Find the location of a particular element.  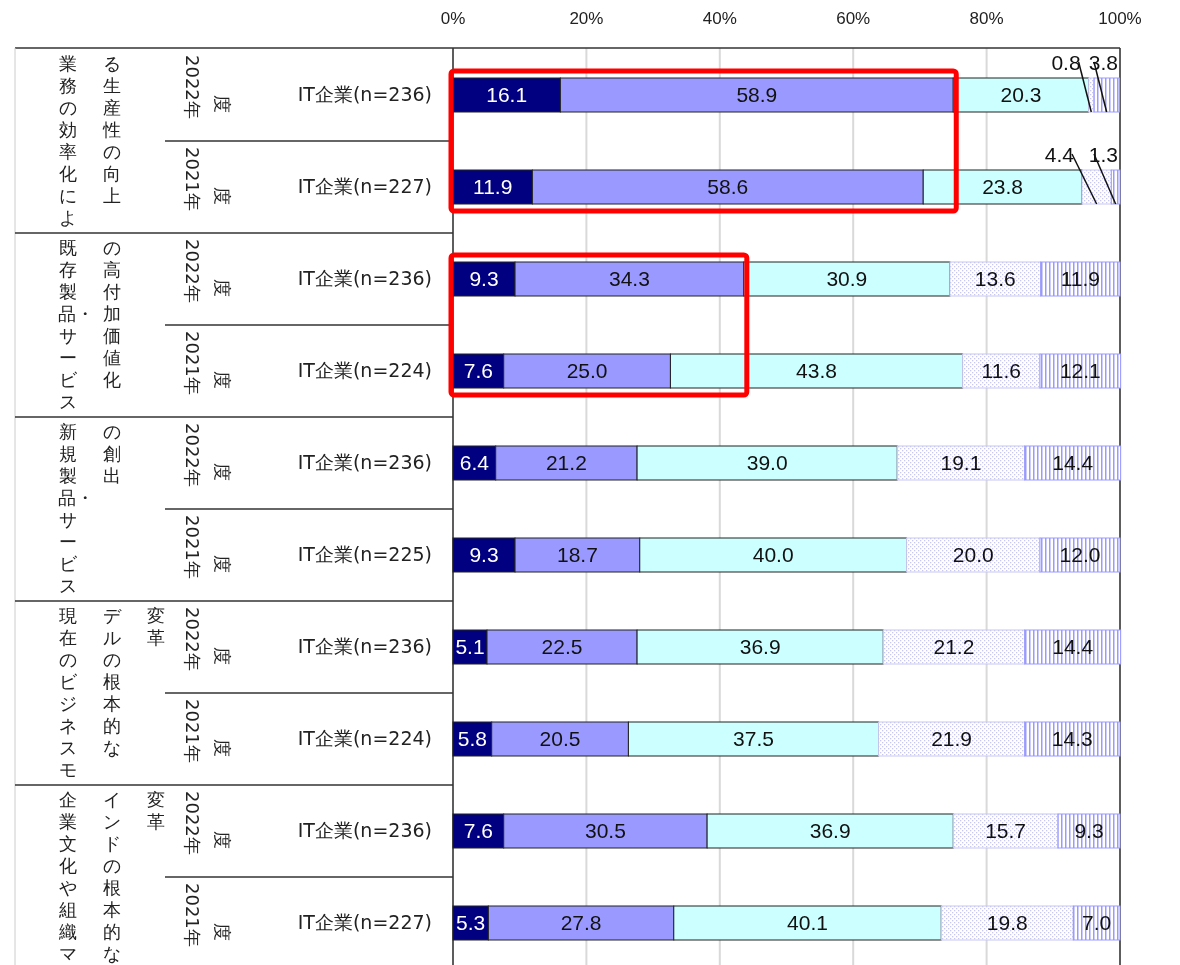

data-label: 16.1 is located at coordinates (507, 94).